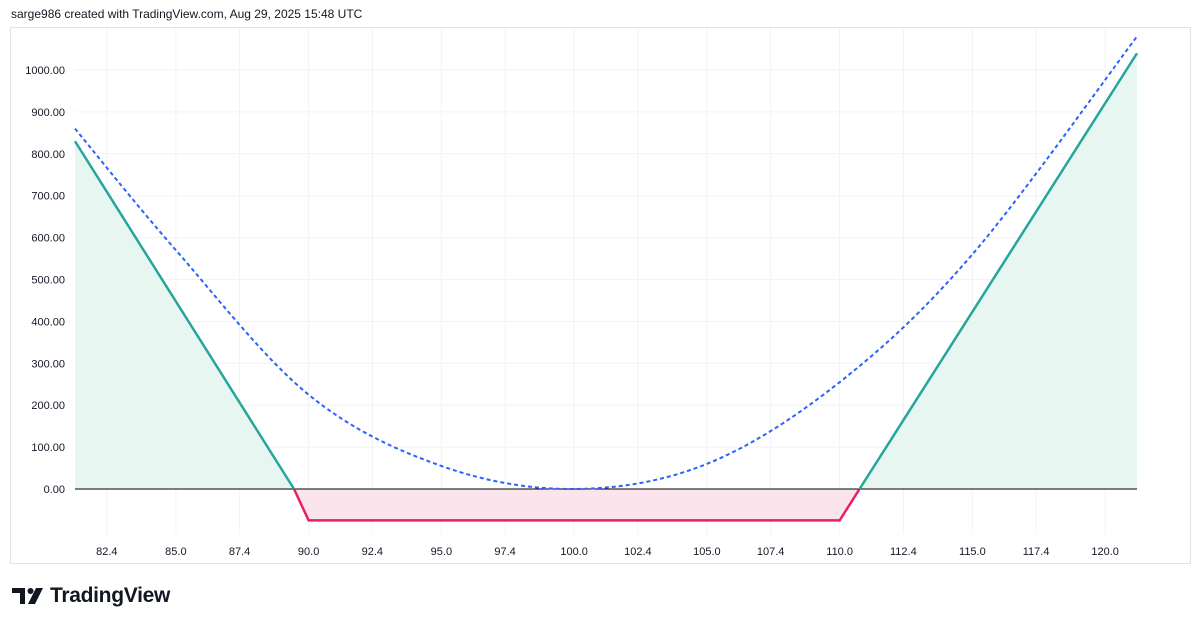  What do you see at coordinates (48, 113) in the screenshot?
I see `y-tick-label: 900.00` at bounding box center [48, 113].